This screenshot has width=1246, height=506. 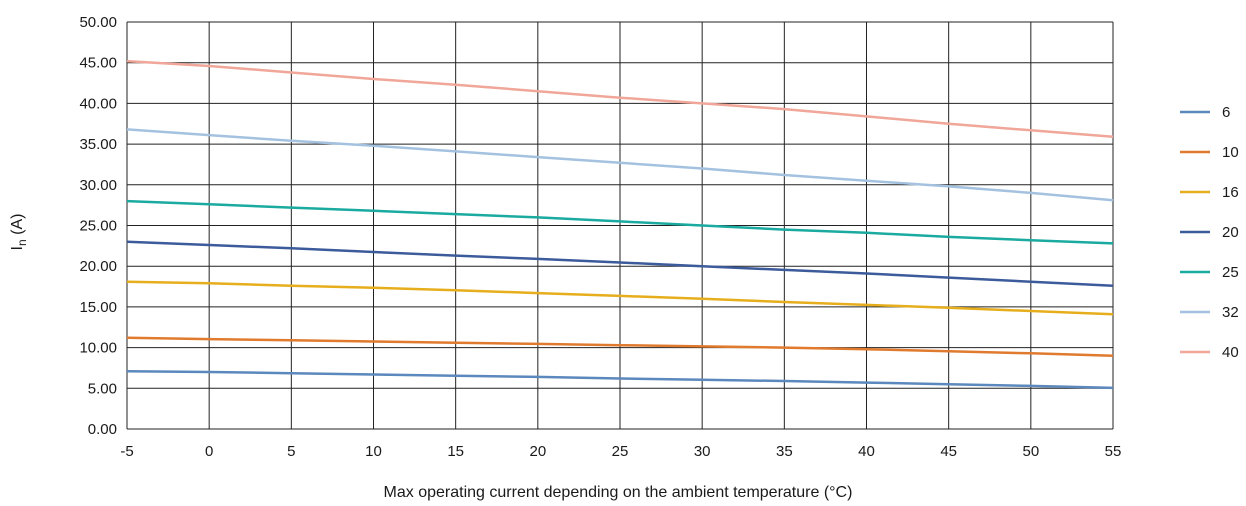 What do you see at coordinates (1230, 232) in the screenshot?
I see `legend-label-20: 20` at bounding box center [1230, 232].